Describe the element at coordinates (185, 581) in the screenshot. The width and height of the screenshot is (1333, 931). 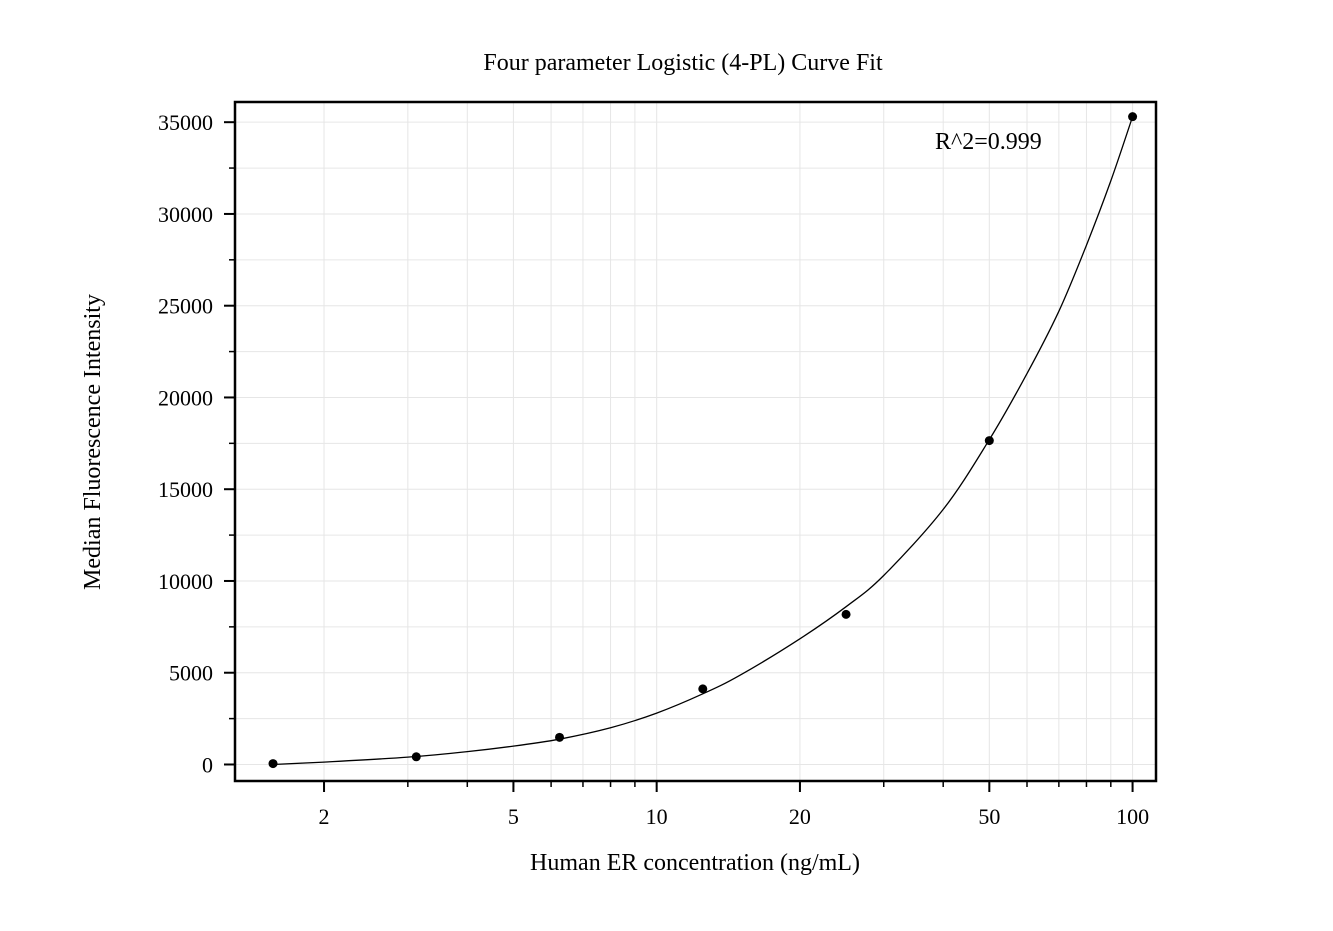
I see `y-tick-label: 10000` at that location.